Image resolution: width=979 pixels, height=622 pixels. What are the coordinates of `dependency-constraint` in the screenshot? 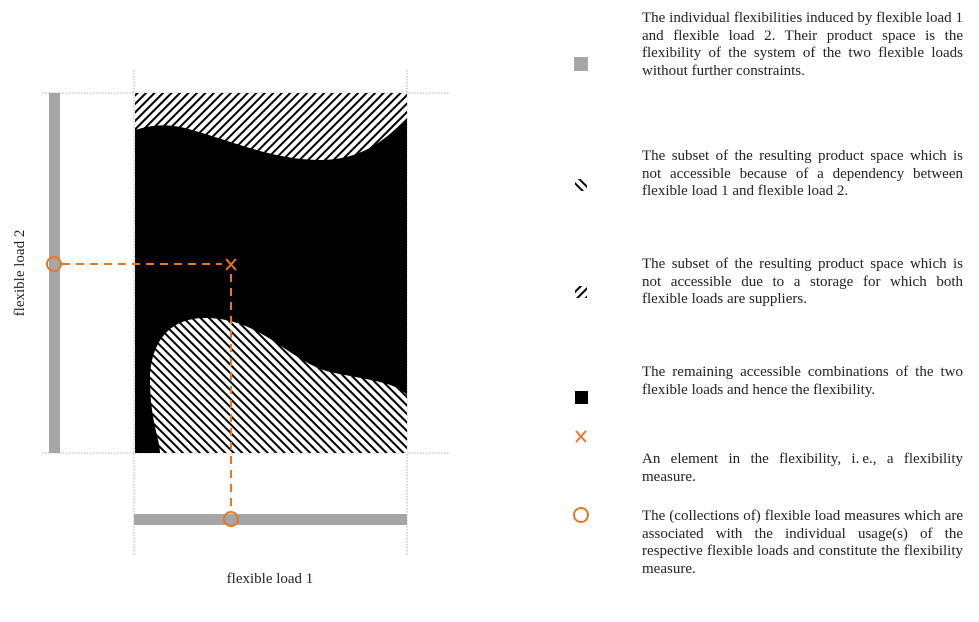 It's located at (278, 385).